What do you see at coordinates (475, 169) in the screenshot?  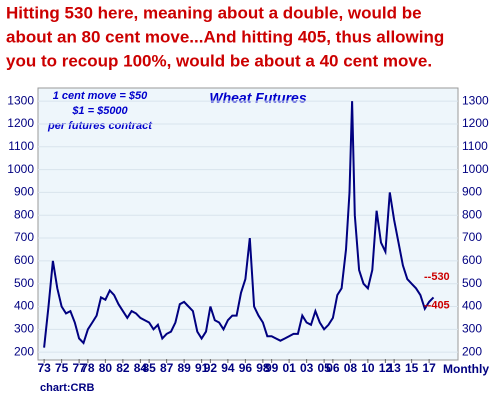 I see `y-tick-label-right: 1000` at bounding box center [475, 169].